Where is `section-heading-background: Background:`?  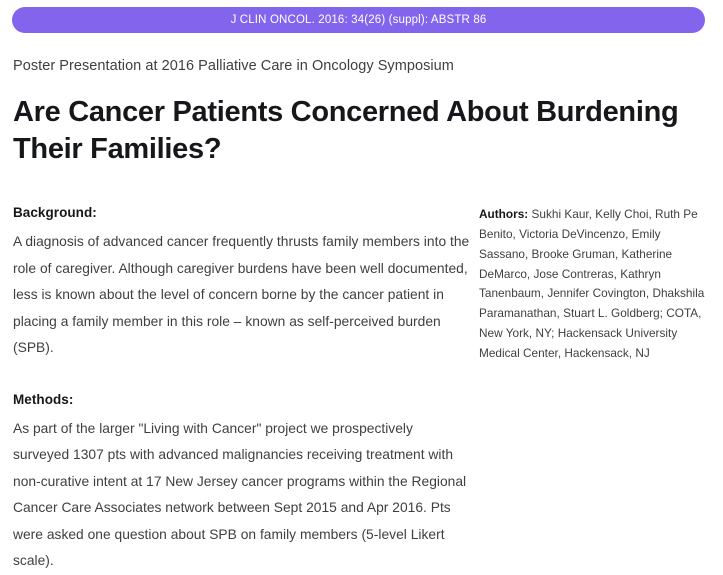 section-heading-background: Background: is located at coordinates (55, 213).